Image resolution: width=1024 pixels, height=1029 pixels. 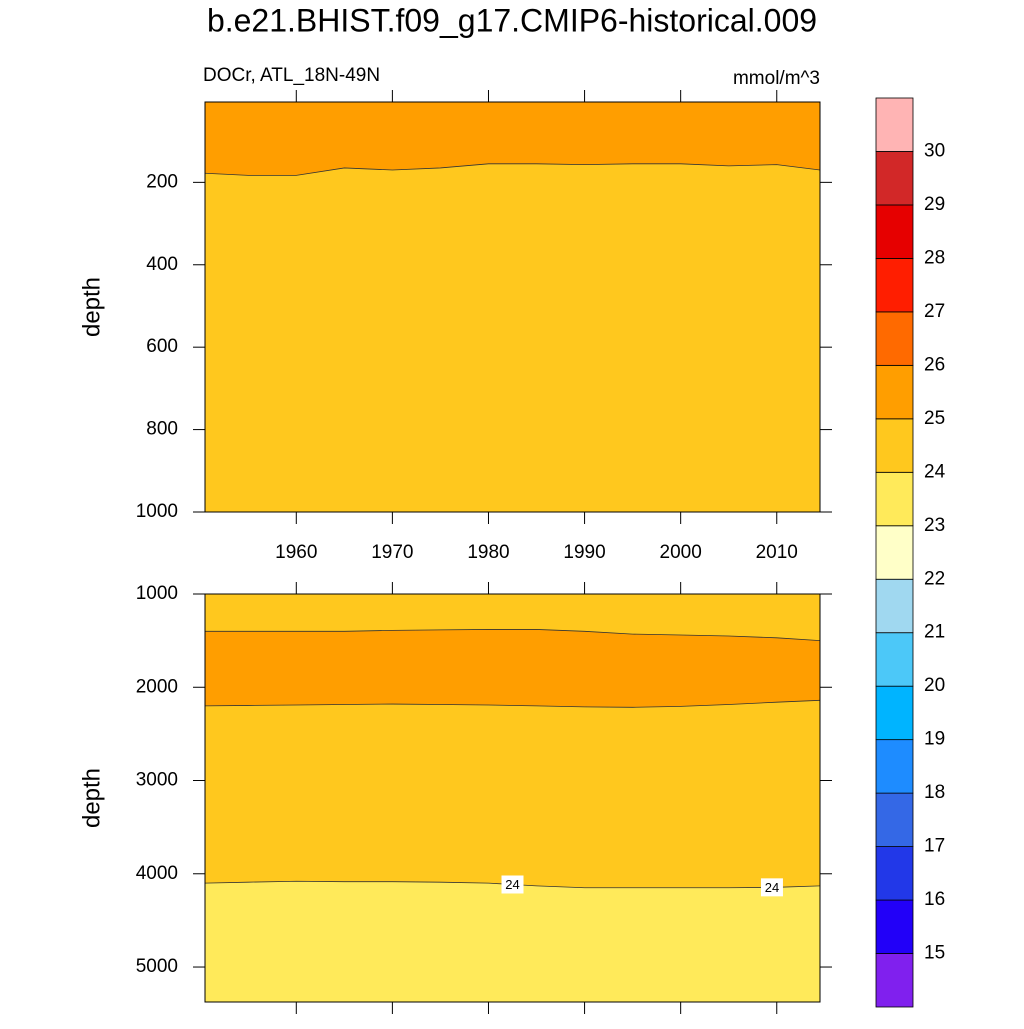 What do you see at coordinates (488, 552) in the screenshot?
I see `x-tick-label: 1980` at bounding box center [488, 552].